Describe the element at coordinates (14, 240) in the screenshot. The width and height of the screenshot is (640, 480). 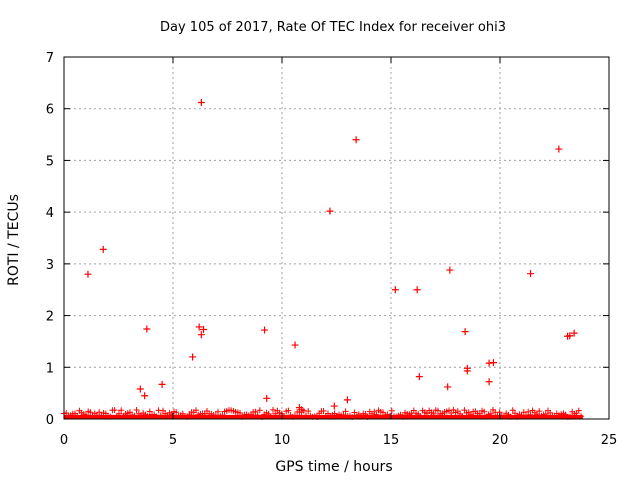
I see `y-axis-label: ROTI / TECUs` at that location.